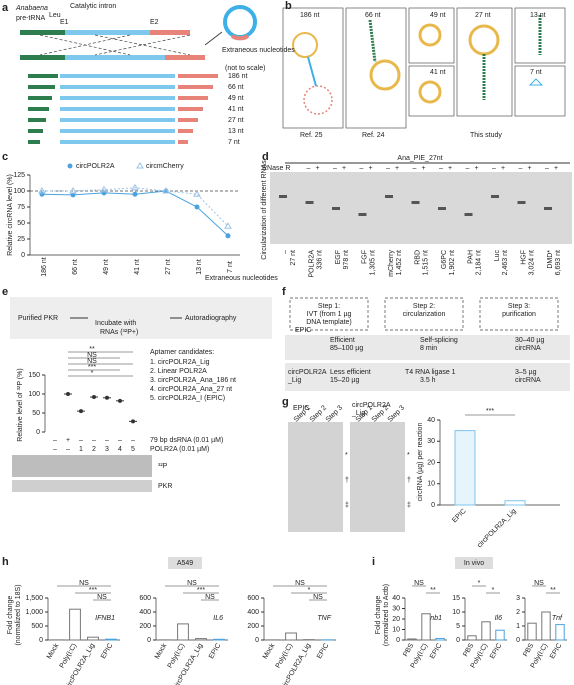 This screenshot has width=574, height=685. Describe the element at coordinates (420, 462) in the screenshot. I see `y-label: circRNA (µg) per reaction` at that location.